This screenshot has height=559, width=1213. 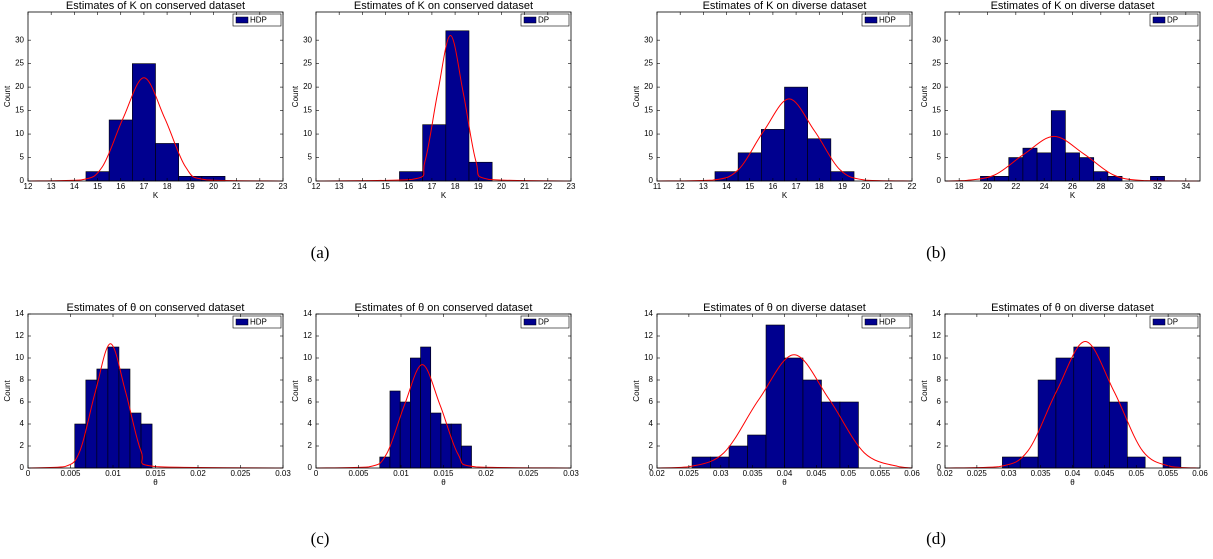 What do you see at coordinates (816, 473) in the screenshot?
I see `x-tick-label: 0.045` at bounding box center [816, 473].